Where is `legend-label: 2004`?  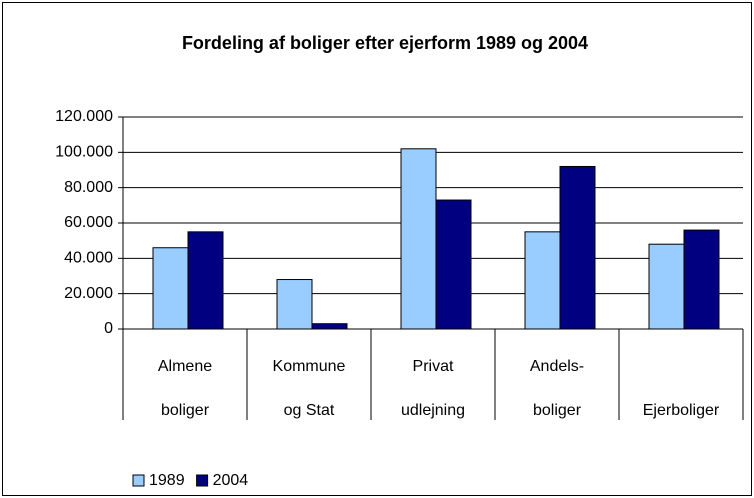 legend-label: 2004 is located at coordinates (231, 480).